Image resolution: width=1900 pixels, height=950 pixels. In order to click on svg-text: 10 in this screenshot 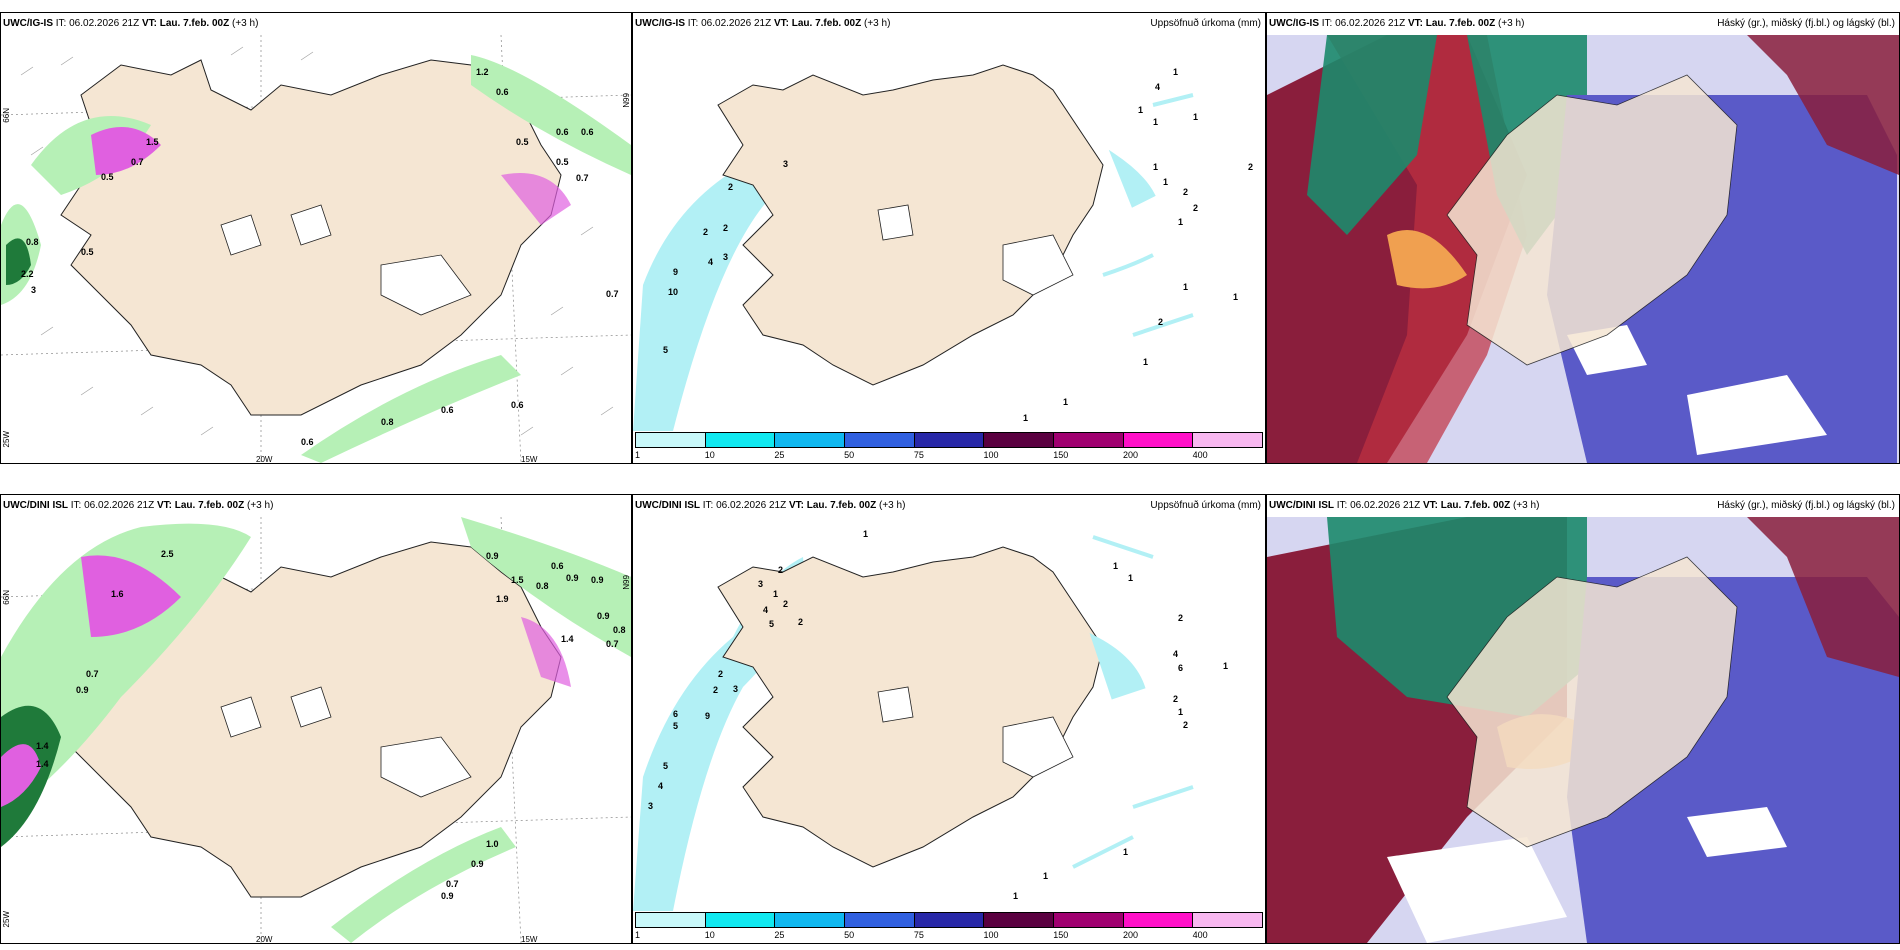, I will do `click(673, 292)`.